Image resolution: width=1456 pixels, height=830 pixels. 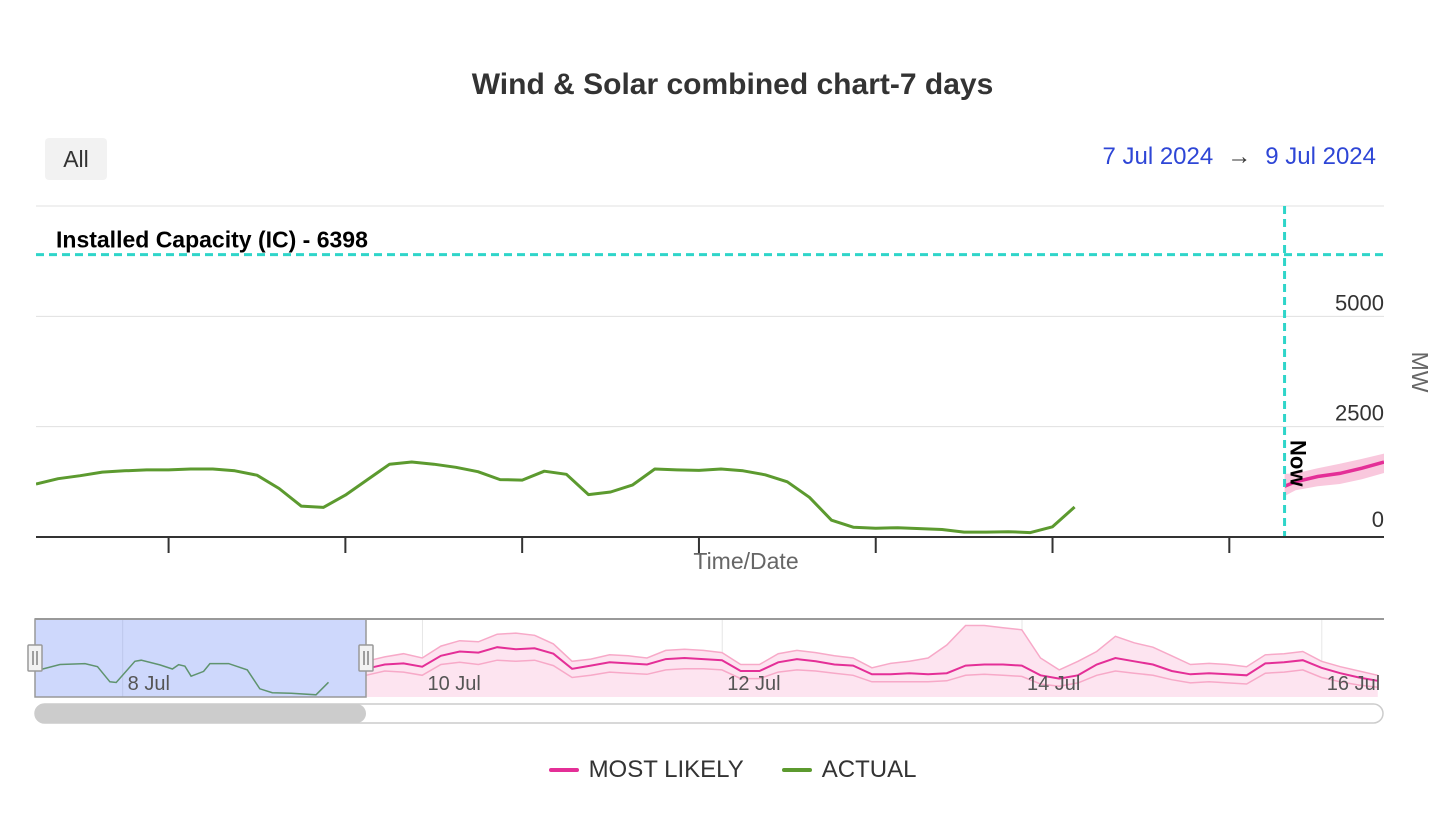 I want to click on y-axis-tick-labels: 0 2500 5000, so click(x=1359, y=411).